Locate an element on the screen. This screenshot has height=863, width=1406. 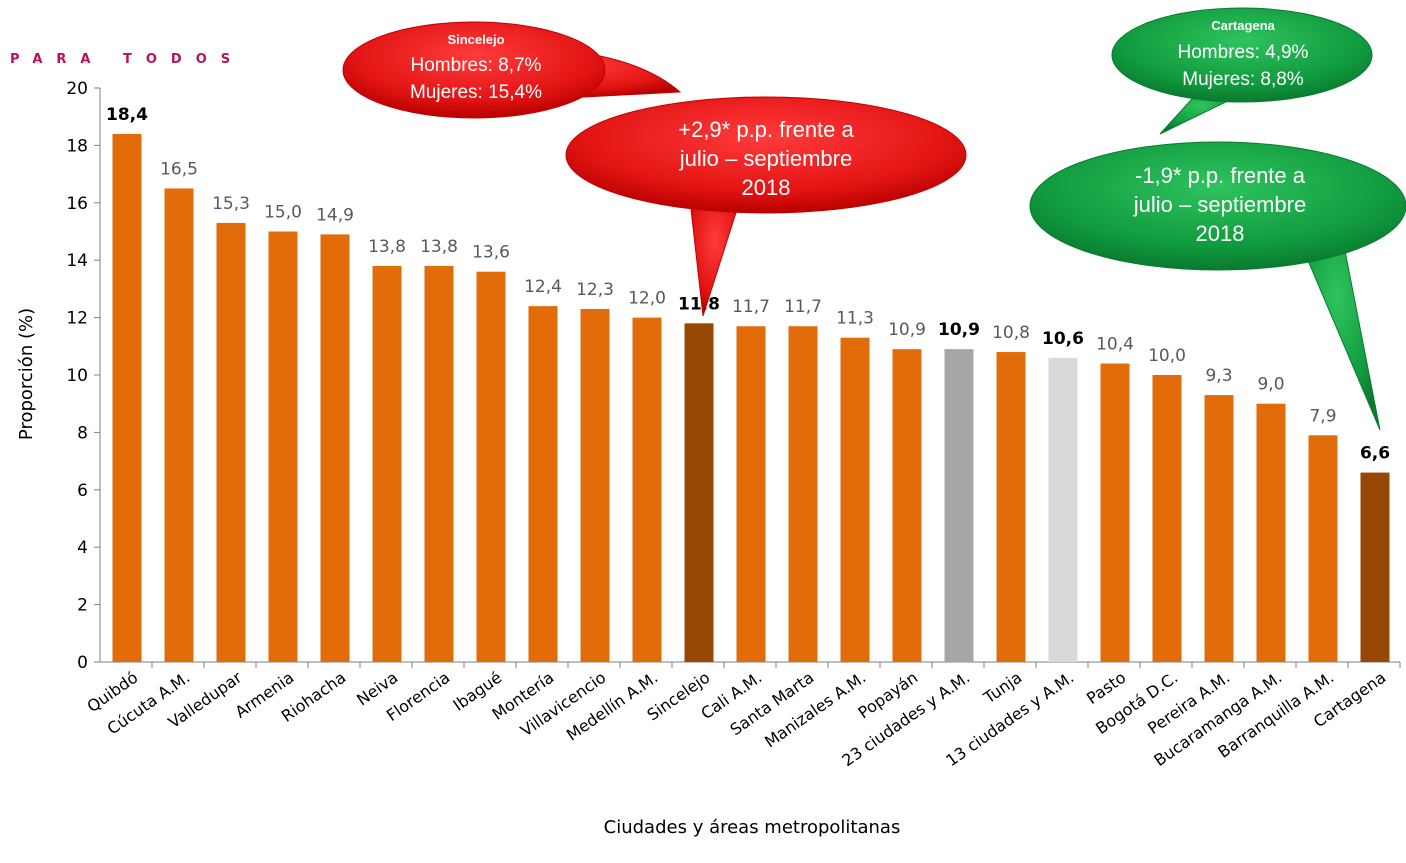
value-label: 13,6 is located at coordinates (491, 253).